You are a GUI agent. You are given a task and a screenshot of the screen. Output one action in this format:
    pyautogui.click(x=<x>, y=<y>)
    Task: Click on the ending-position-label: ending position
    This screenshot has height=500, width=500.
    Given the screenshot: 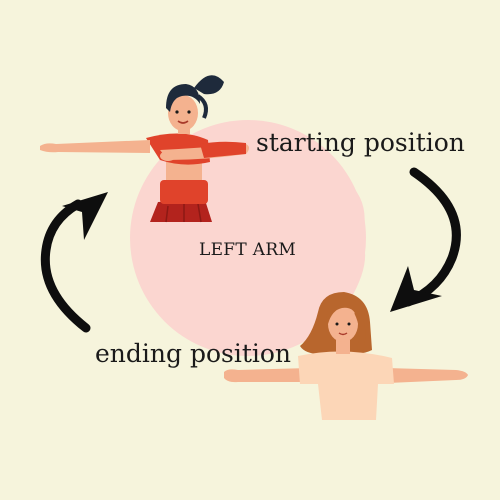 What is the action you would take?
    pyautogui.click(x=193, y=353)
    